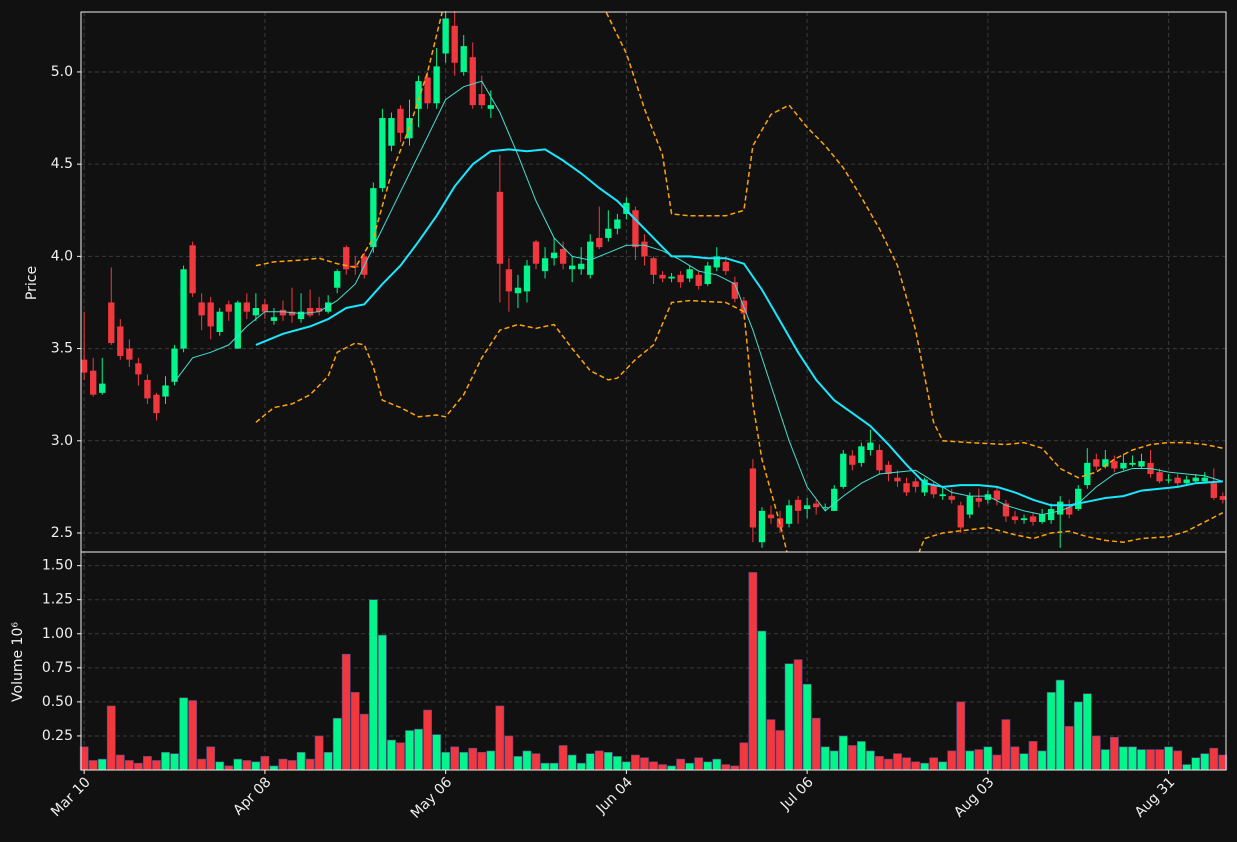 This screenshot has height=842, width=1237. Describe the element at coordinates (57, 668) in the screenshot. I see `y-tick-label: 0.75` at that location.